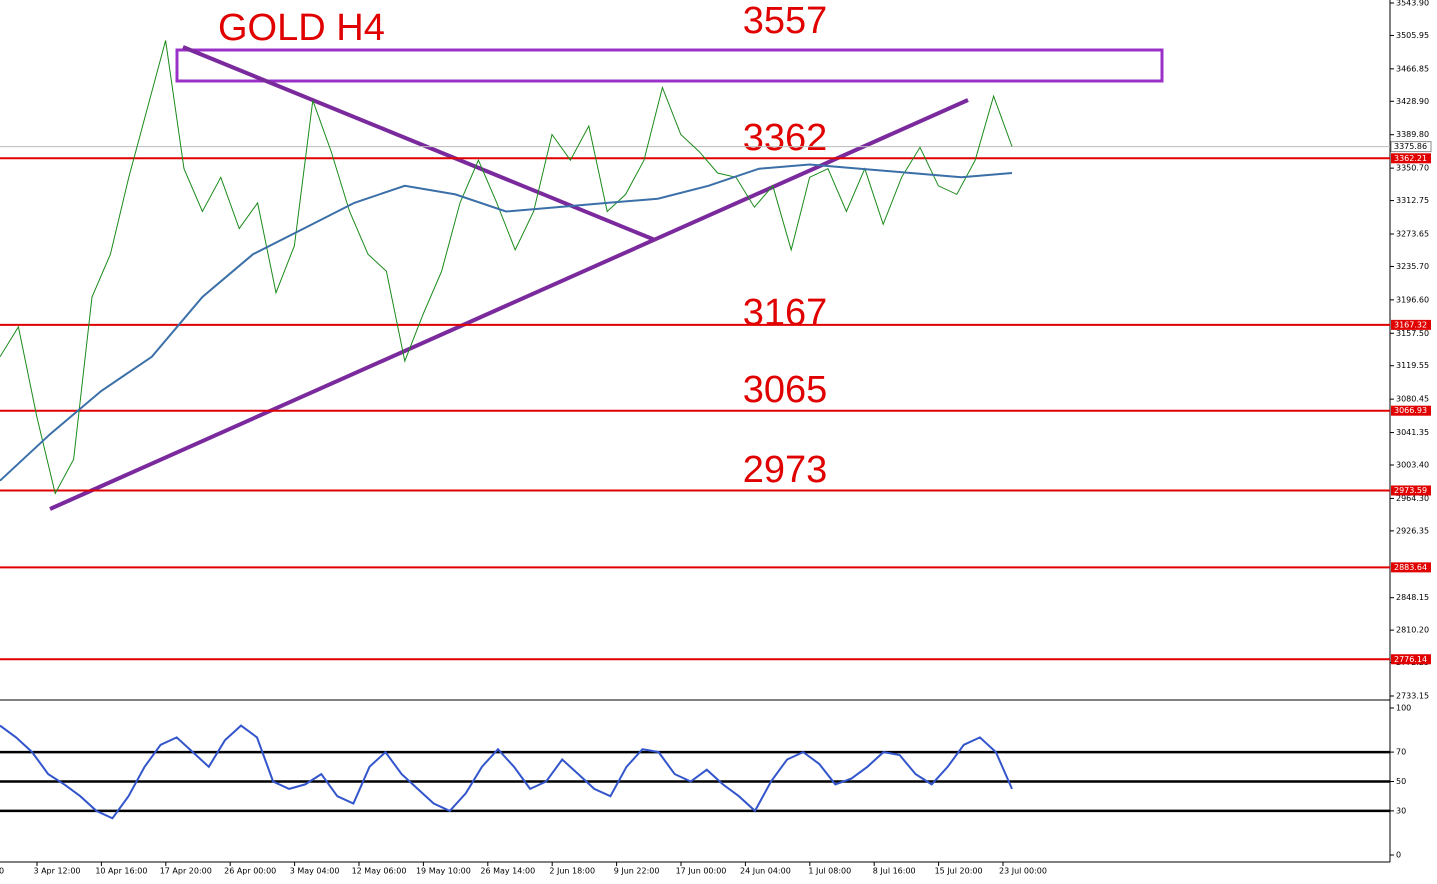  I want to click on level-label: 3167.32, so click(1410, 324).